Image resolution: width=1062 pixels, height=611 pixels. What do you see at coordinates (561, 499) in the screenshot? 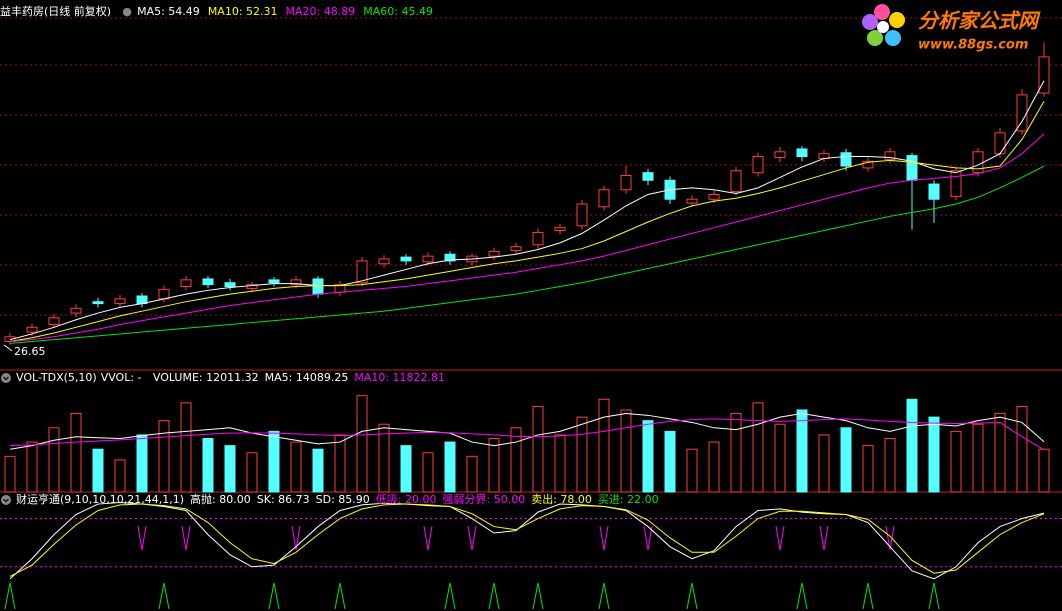
I see `legend-entry: 卖出: 78.00` at bounding box center [561, 499].